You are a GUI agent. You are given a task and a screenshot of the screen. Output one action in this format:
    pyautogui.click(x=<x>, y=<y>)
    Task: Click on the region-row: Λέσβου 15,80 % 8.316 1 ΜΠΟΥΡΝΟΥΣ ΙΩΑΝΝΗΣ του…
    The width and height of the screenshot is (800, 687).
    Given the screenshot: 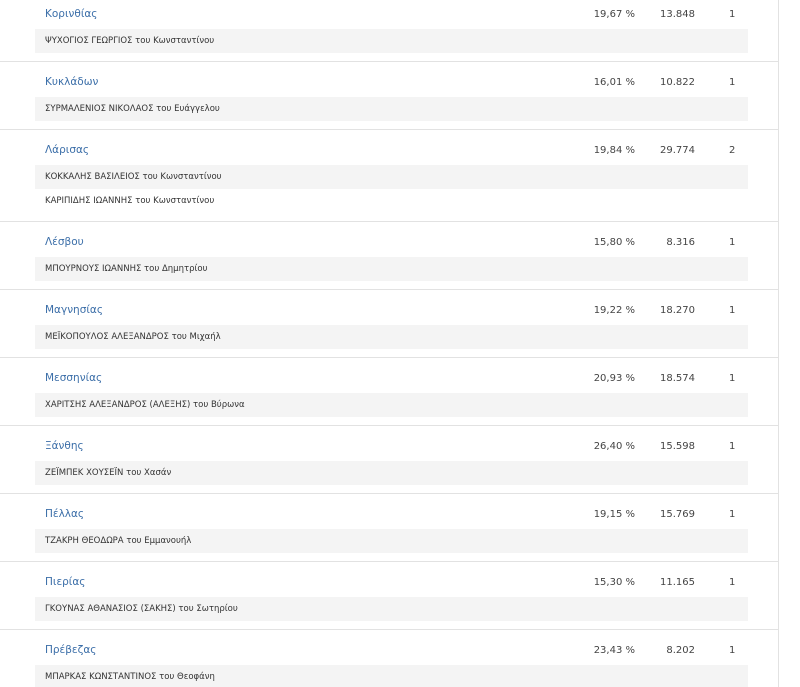 What is the action you would take?
    pyautogui.click(x=389, y=256)
    